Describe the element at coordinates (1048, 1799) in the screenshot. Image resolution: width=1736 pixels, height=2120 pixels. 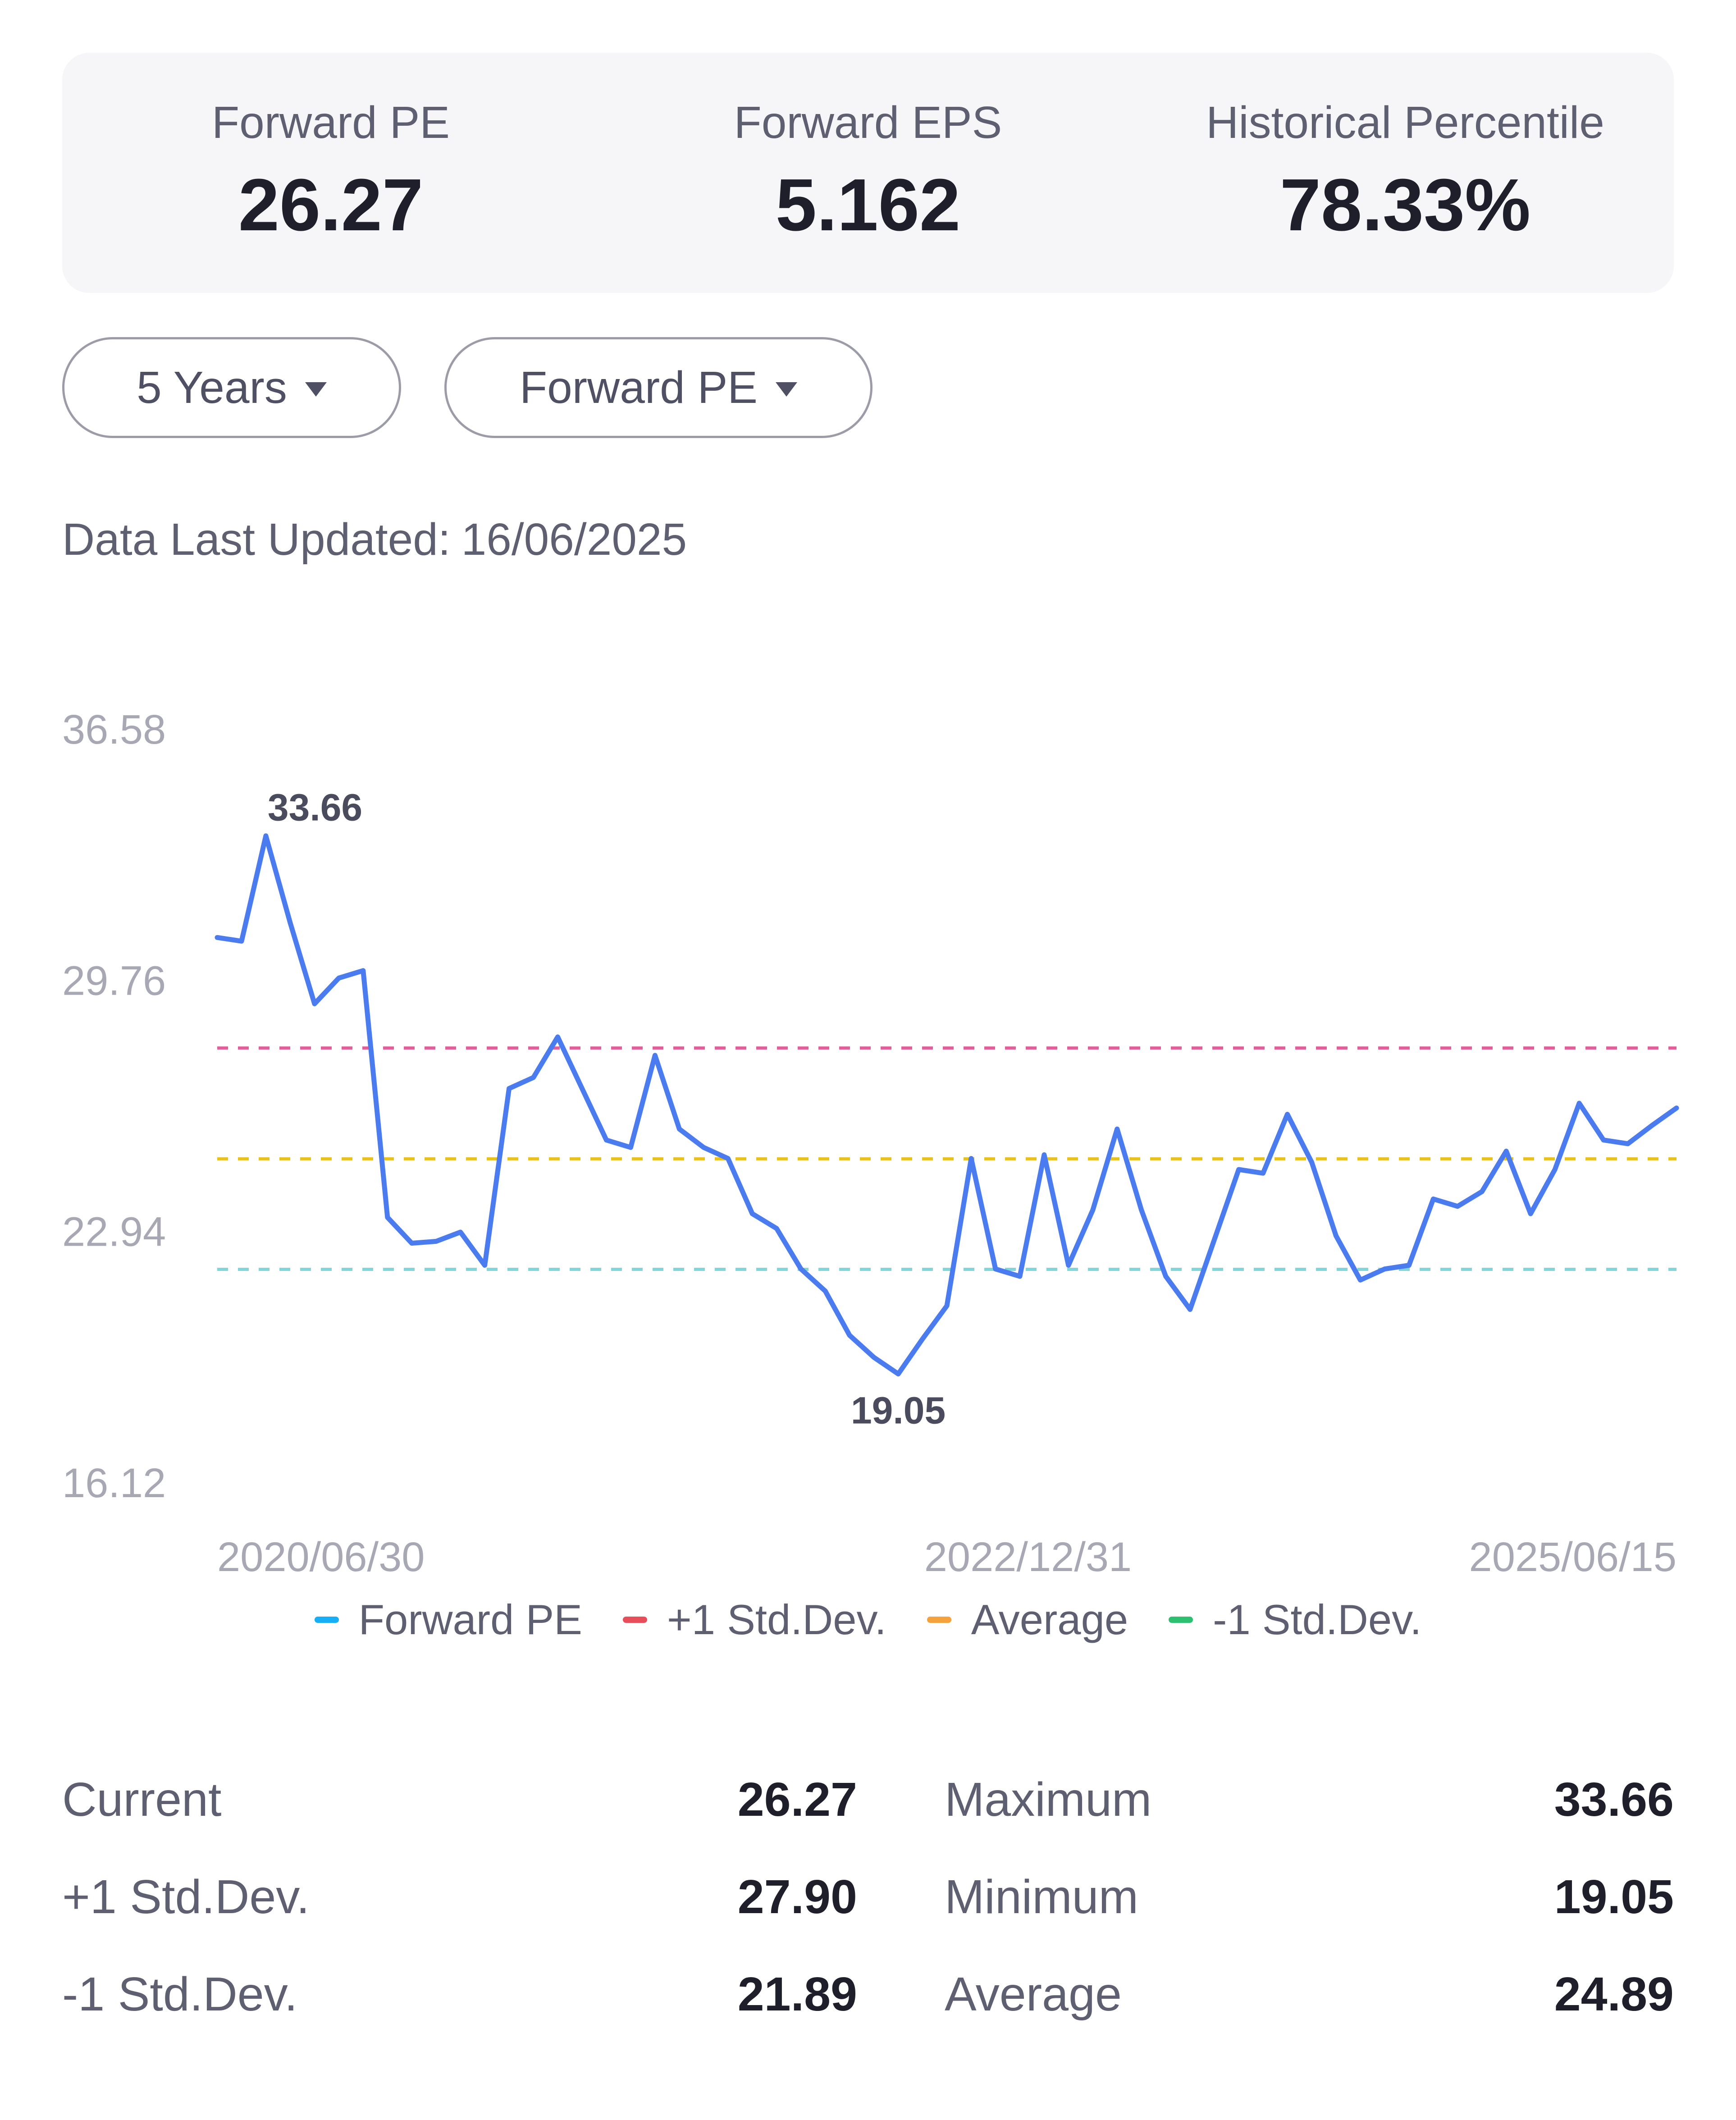
I see `stat-label: Maximum` at that location.